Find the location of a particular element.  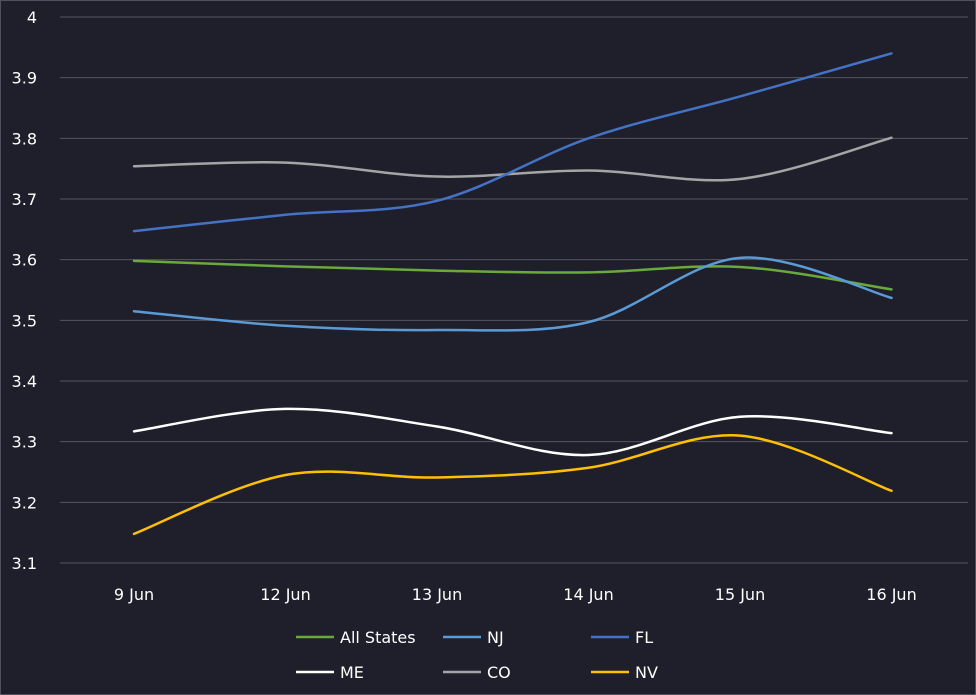

series-line-nj is located at coordinates (512, 294).